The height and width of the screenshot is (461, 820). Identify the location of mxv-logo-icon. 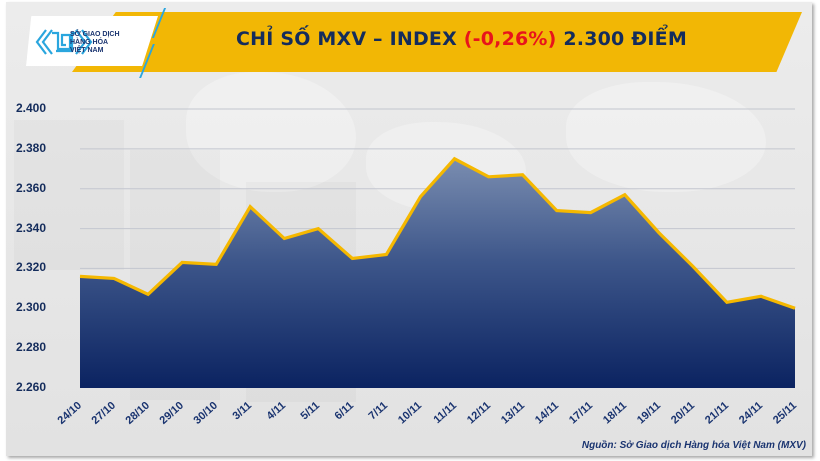
(64, 42).